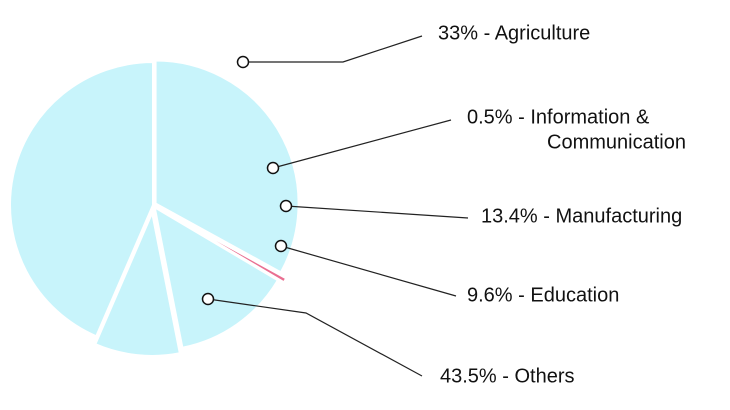 The image size is (730, 410). Describe the element at coordinates (543, 295) in the screenshot. I see `slice-label-4: 9.6% - Education` at that location.